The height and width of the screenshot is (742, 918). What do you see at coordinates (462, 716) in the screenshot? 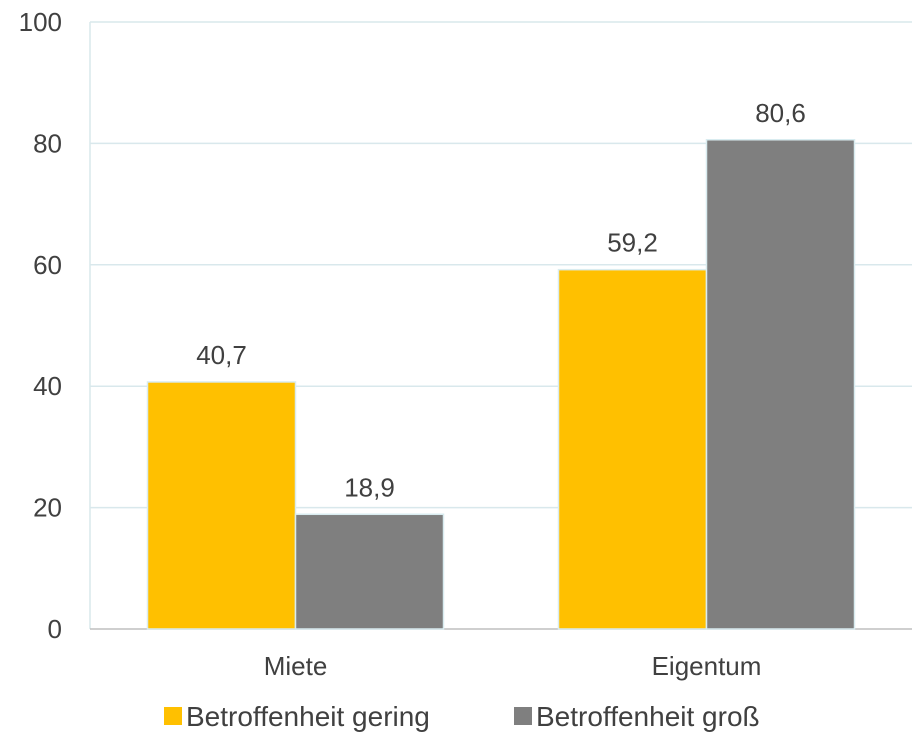
I see `legend: Betroffenheit gering Betroffenheit groß` at bounding box center [462, 716].